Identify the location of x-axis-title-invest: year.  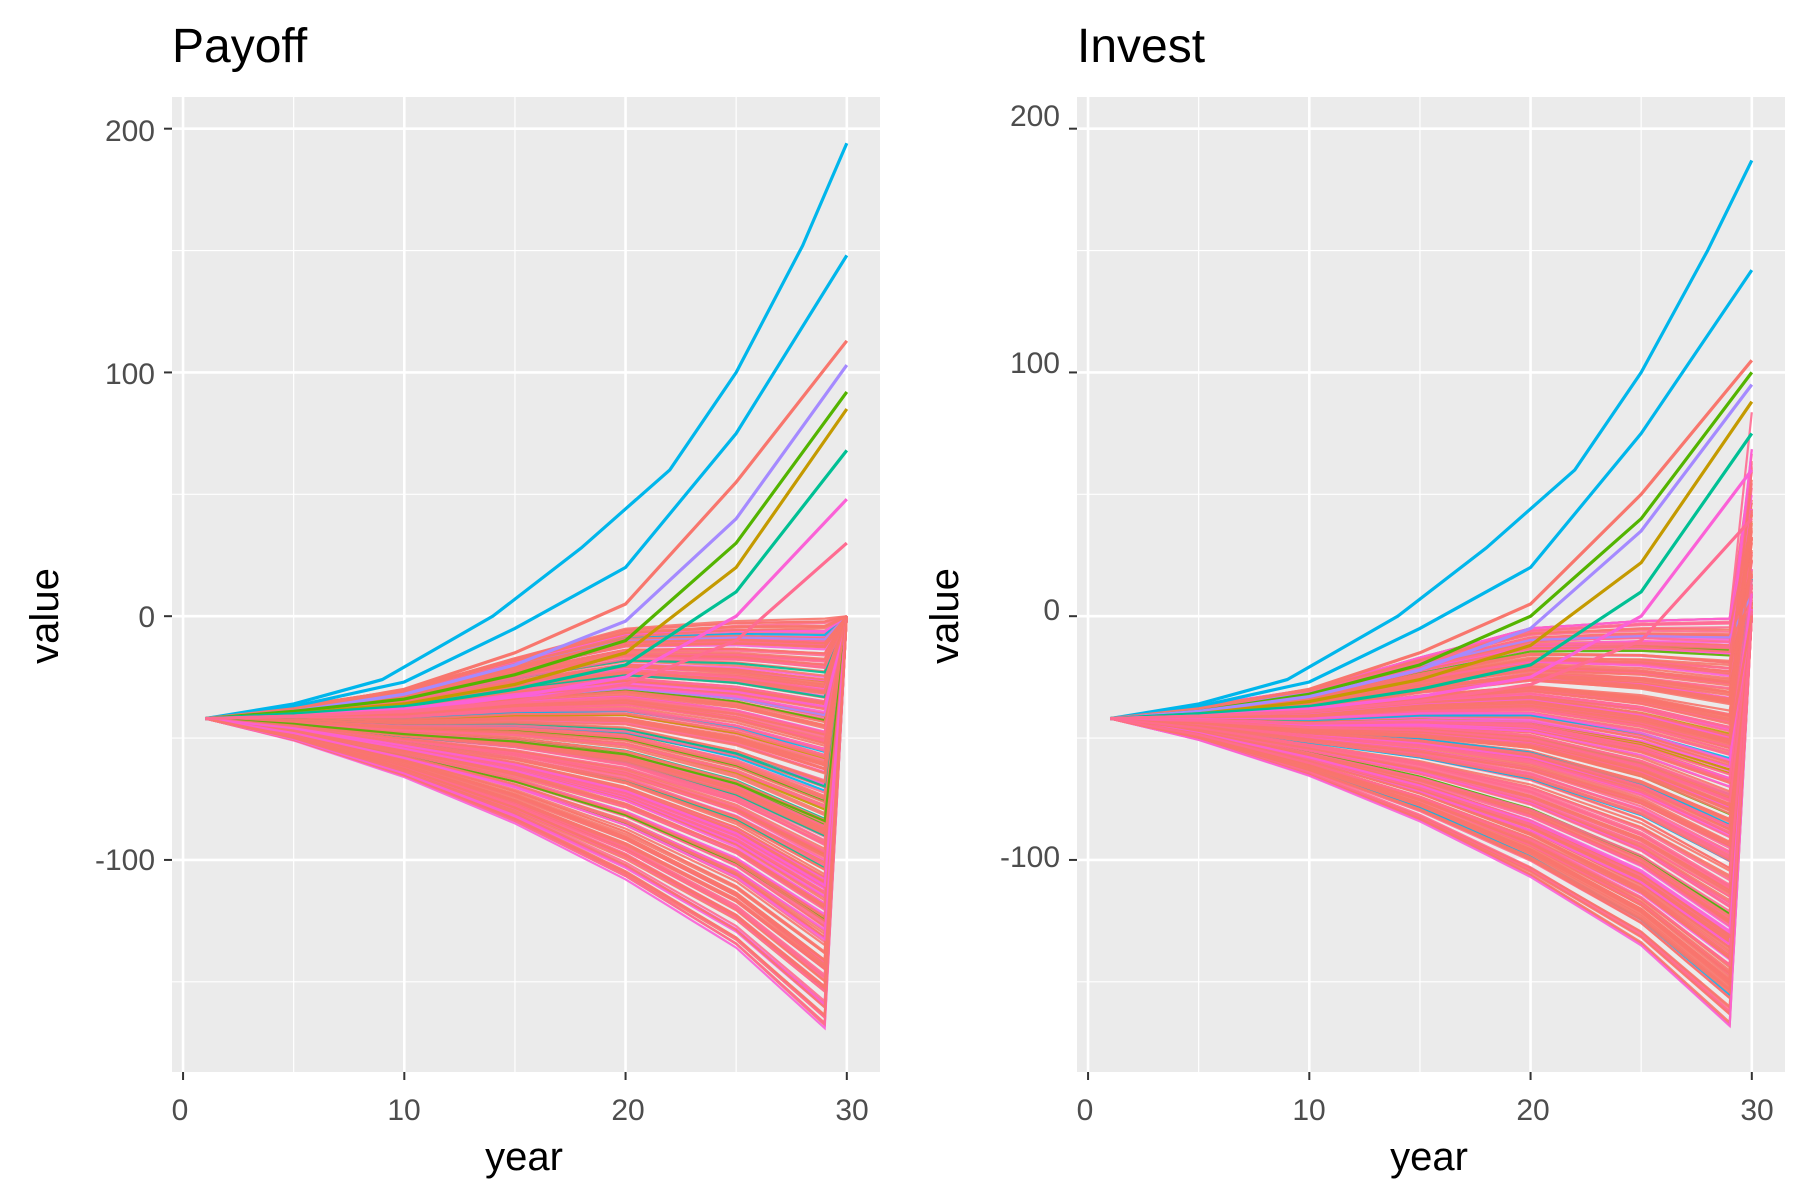
(1429, 1157).